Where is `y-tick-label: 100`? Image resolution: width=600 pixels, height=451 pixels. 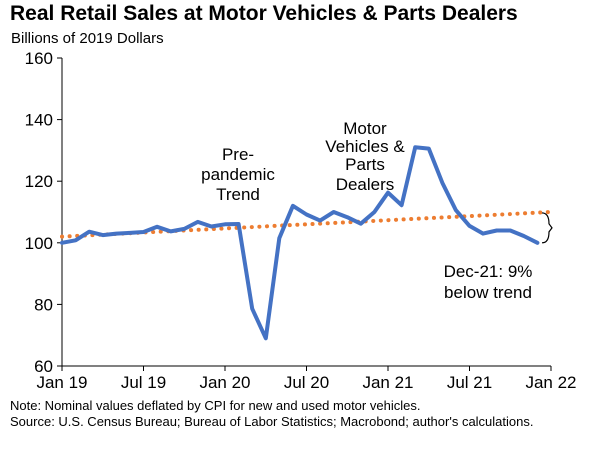 y-tick-label: 100 is located at coordinates (39, 243).